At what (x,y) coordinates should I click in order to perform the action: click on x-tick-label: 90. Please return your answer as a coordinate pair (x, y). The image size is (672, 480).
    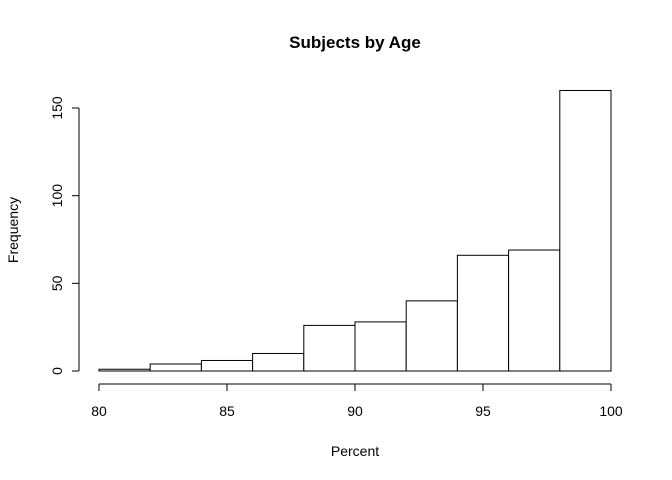
    Looking at the image, I should click on (355, 411).